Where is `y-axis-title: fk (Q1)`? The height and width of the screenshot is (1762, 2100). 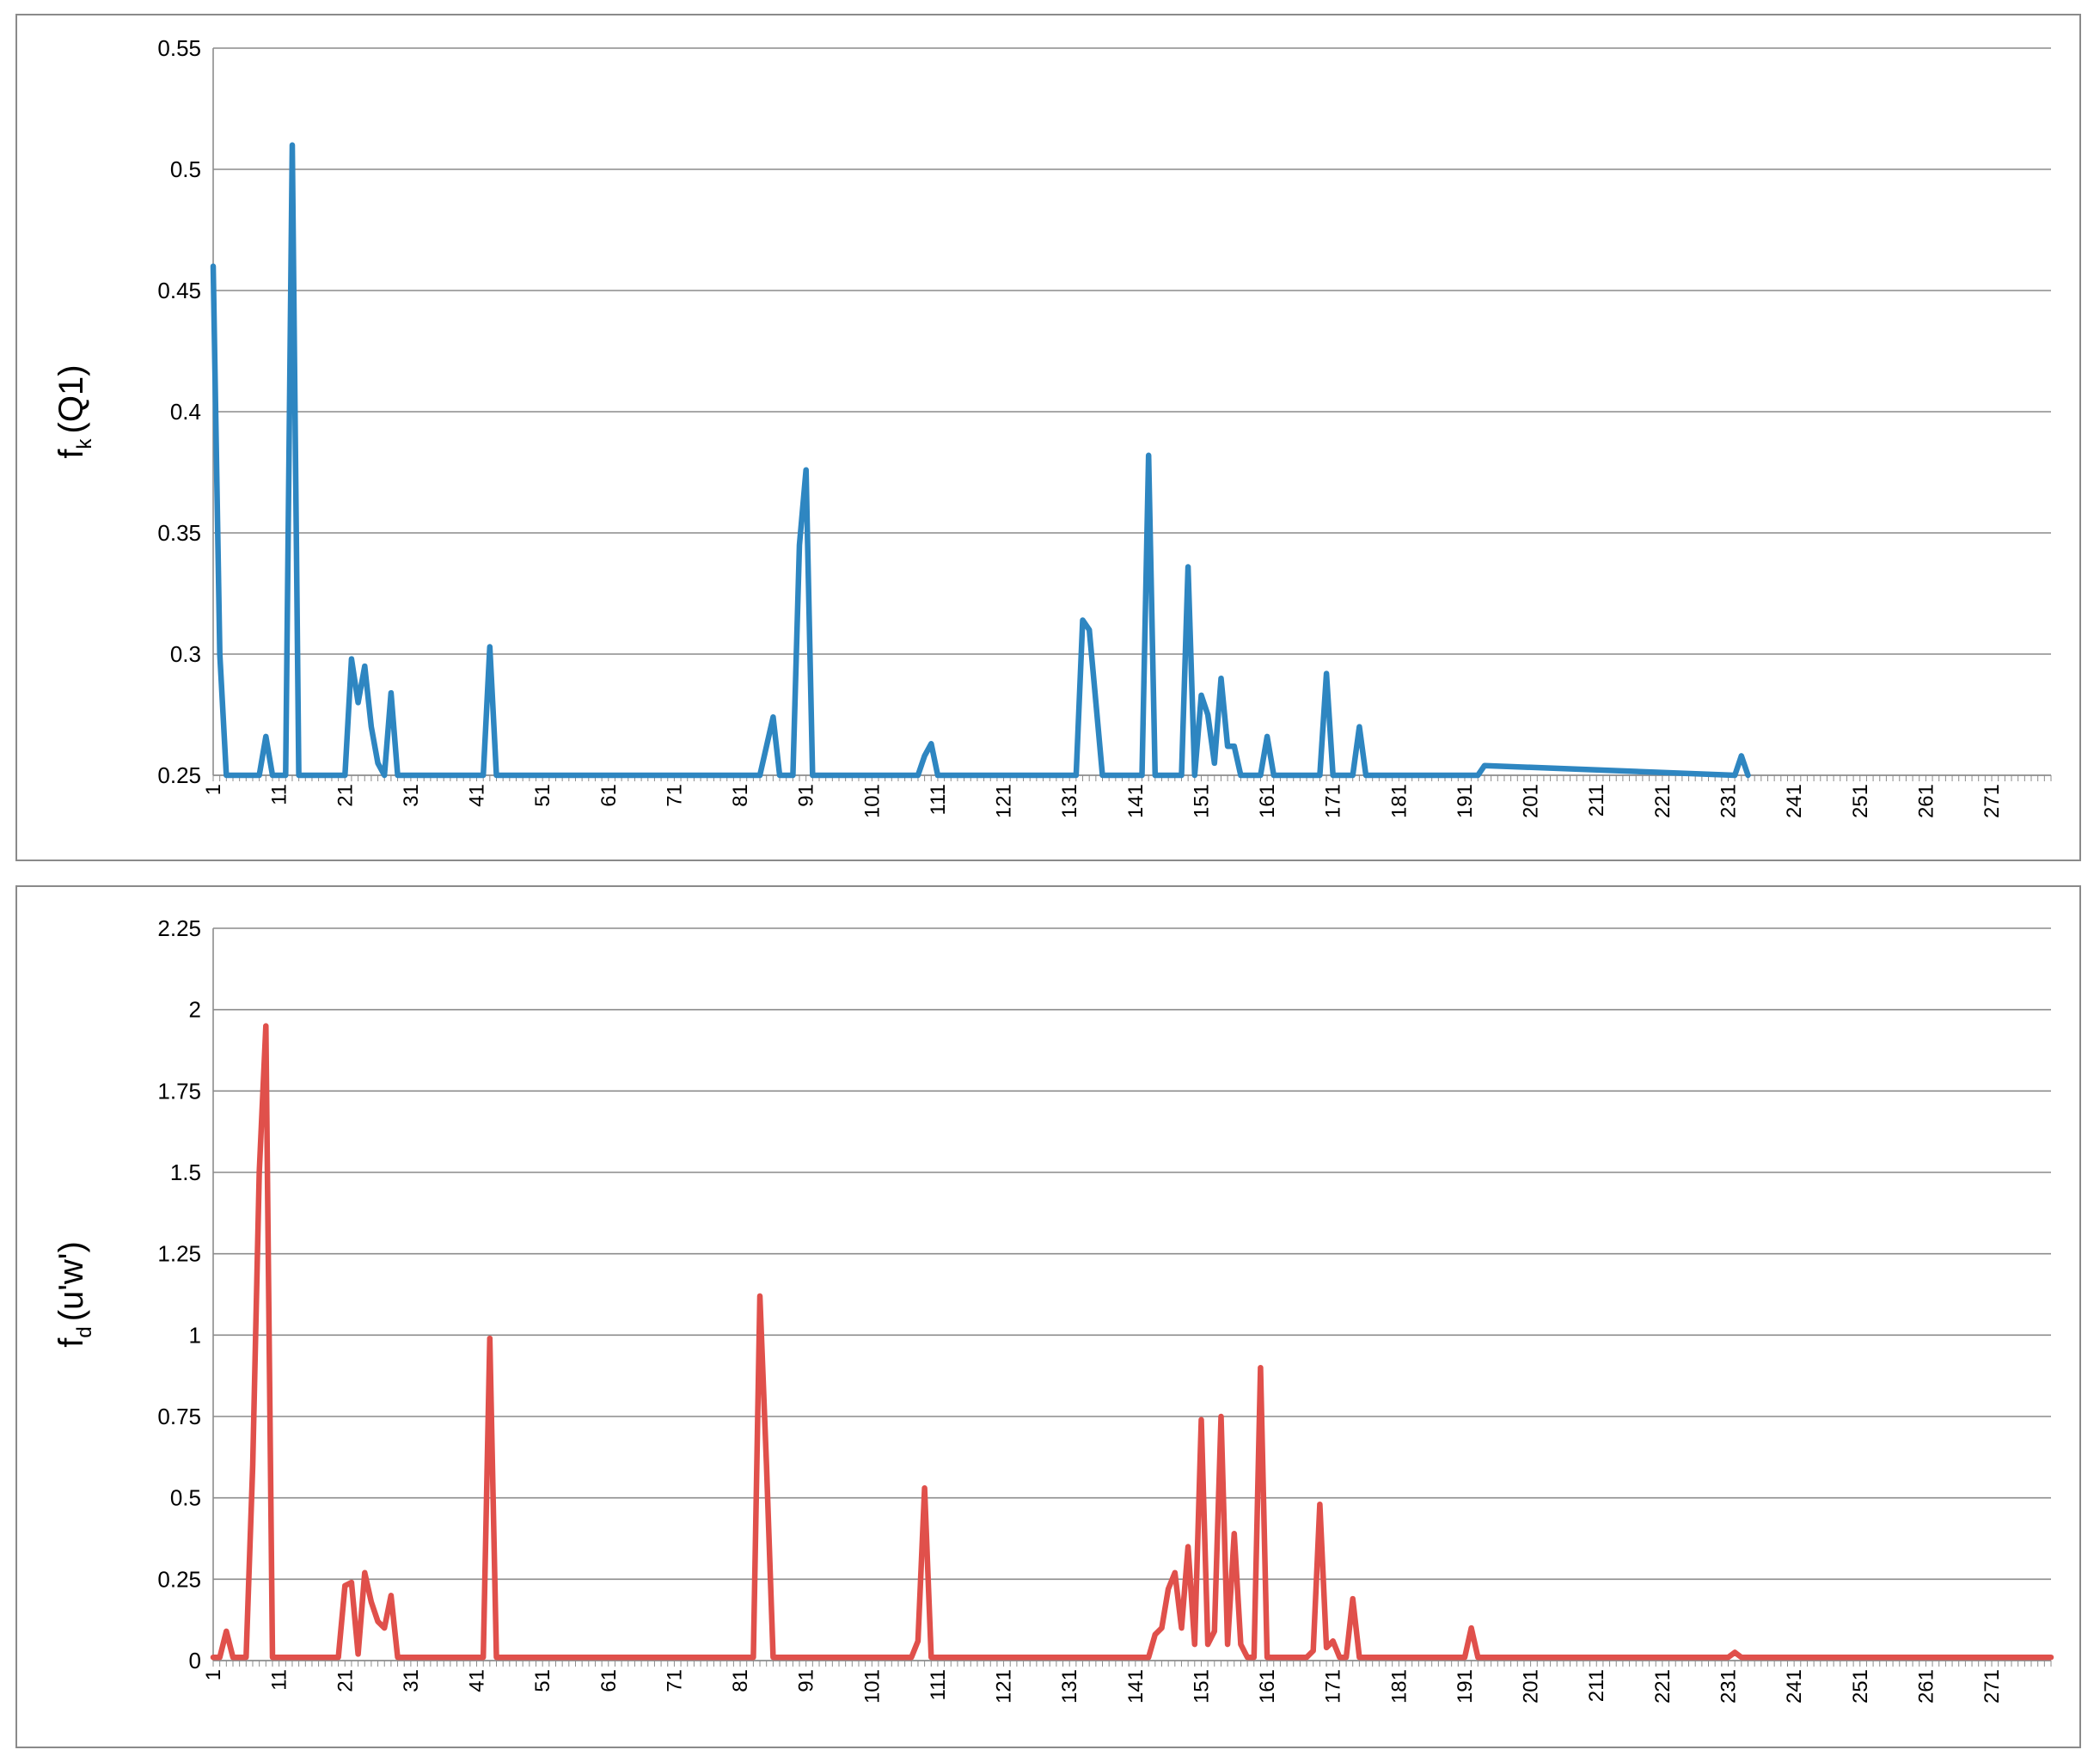 y-axis-title: fk (Q1) is located at coordinates (74, 411).